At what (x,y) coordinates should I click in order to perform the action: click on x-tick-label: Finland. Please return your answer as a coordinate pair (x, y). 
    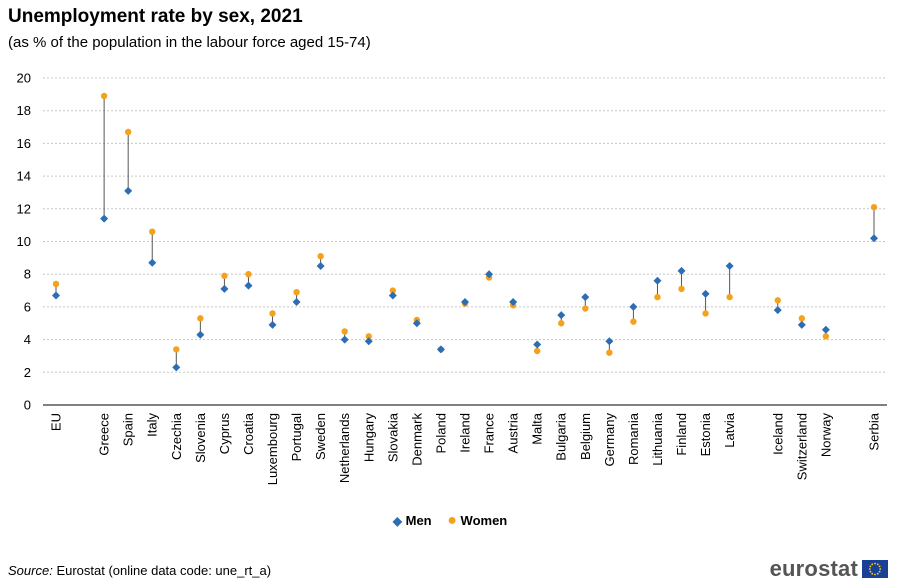
    Looking at the image, I should click on (681, 434).